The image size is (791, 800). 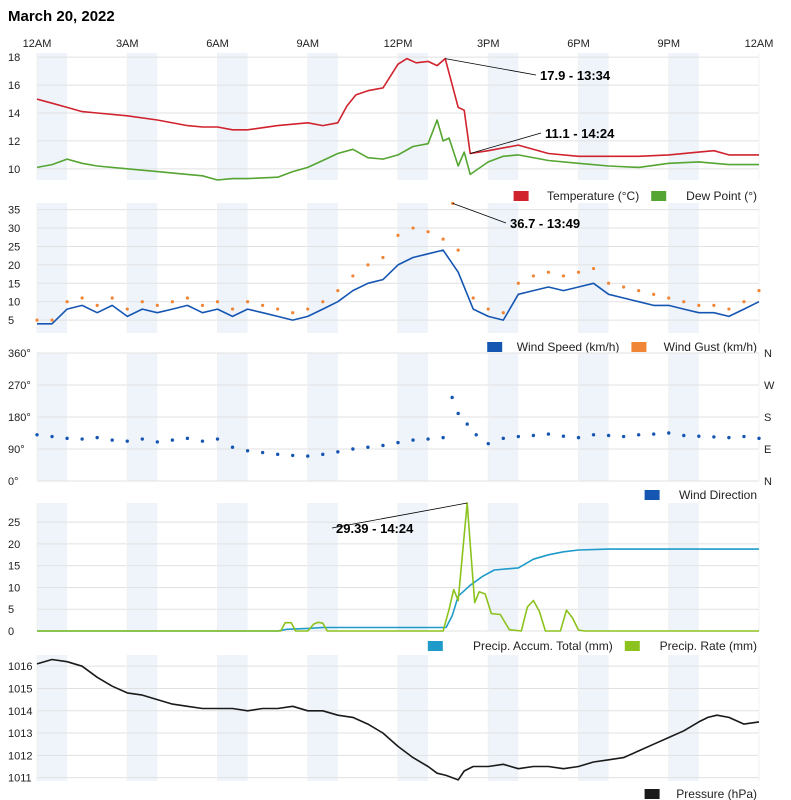 What do you see at coordinates (580, 133) in the screenshot?
I see `annotation-label: 11.1 - 14:24` at bounding box center [580, 133].